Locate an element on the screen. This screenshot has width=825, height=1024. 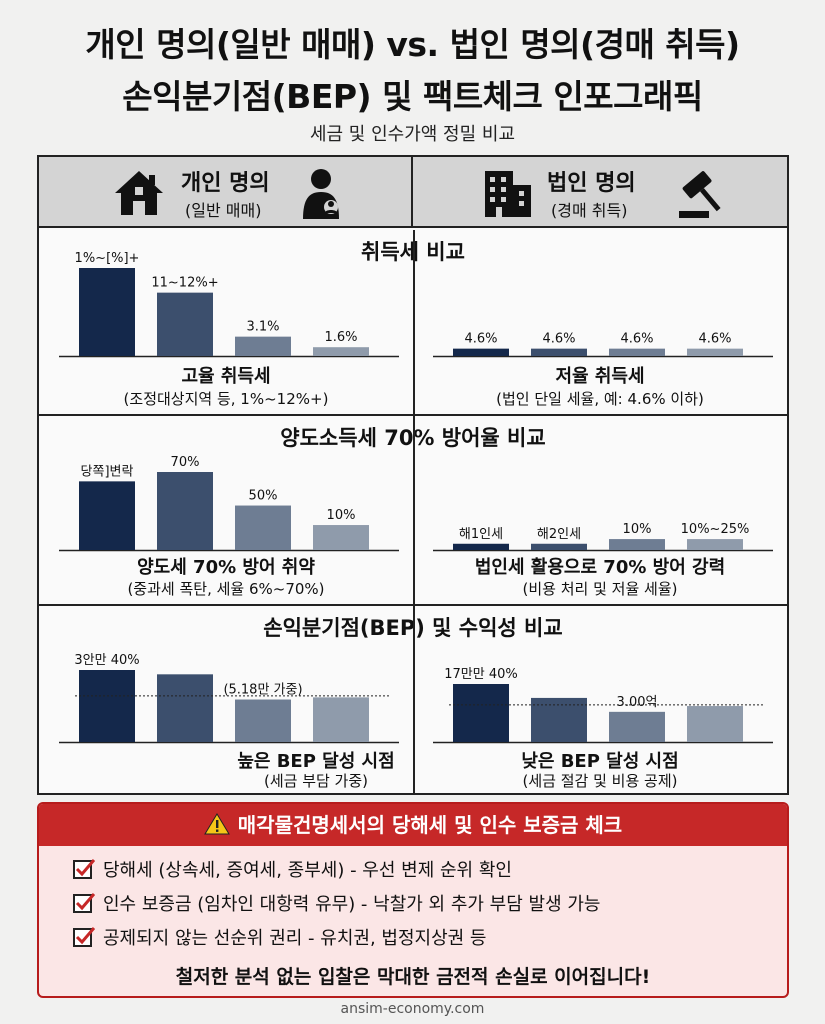
building-icon is located at coordinates (508, 194).